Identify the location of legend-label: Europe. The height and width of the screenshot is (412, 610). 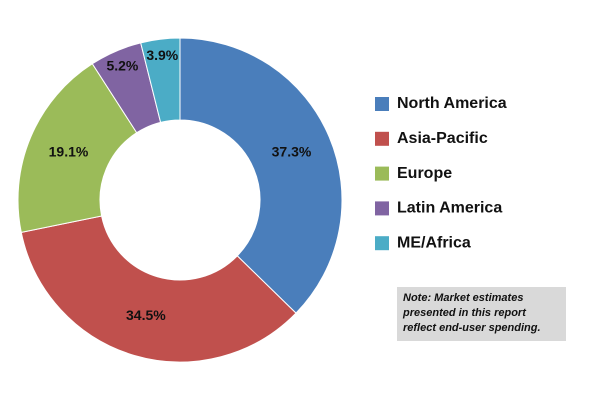
(424, 173).